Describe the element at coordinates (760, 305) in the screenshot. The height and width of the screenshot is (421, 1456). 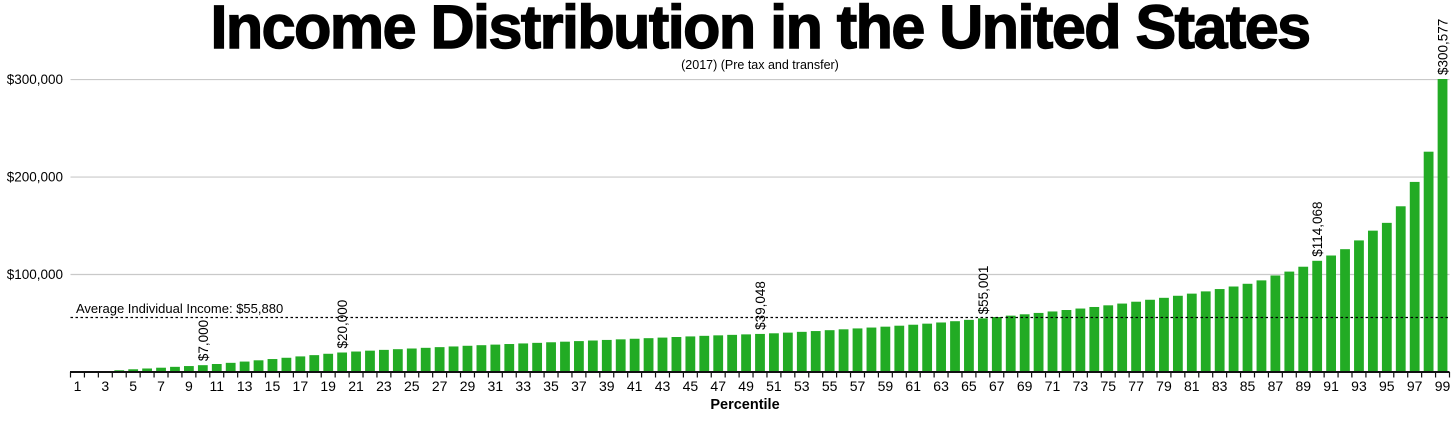
I see `bar-value-annotation: $39,048` at that location.